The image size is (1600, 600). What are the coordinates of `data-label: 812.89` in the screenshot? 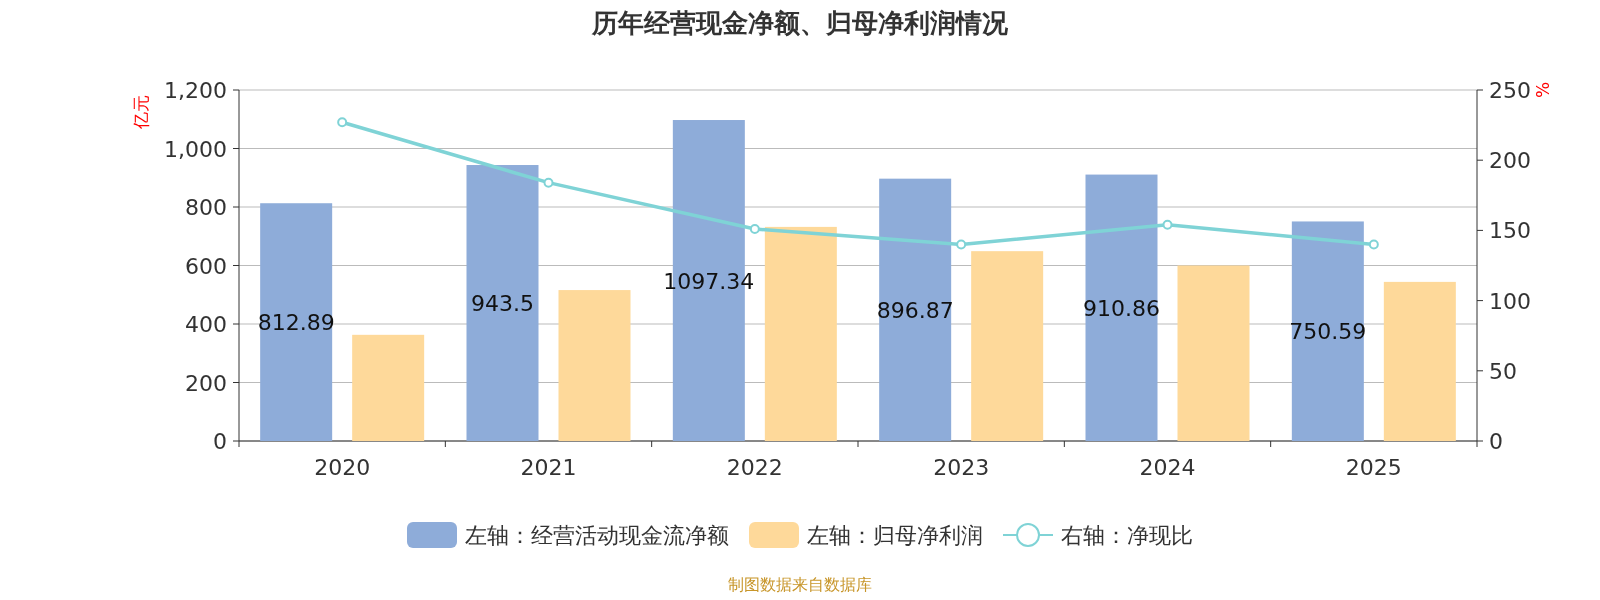 It's located at (296, 323).